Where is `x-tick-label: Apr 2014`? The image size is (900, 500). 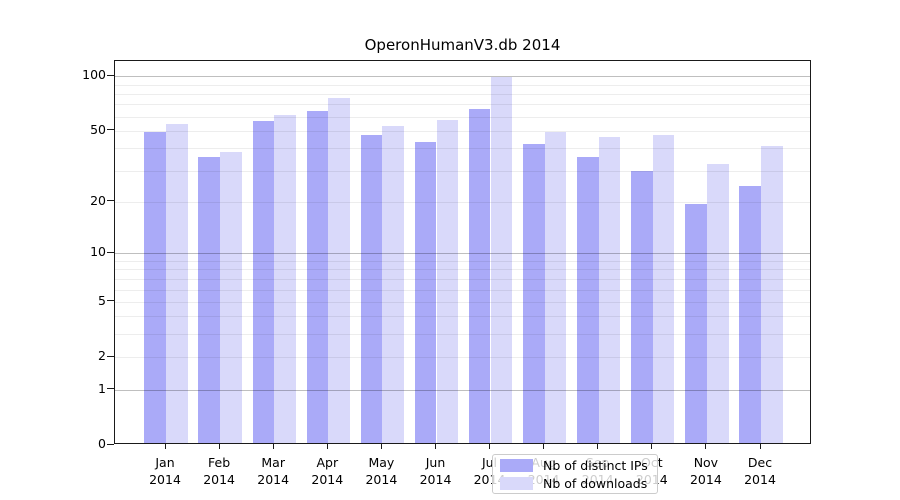
x-tick-label: Apr 2014 is located at coordinates (327, 471).